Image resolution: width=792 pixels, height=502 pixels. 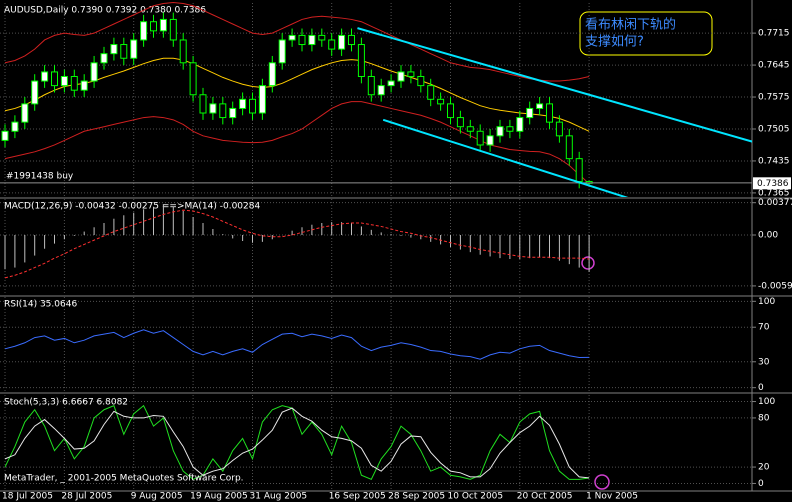 What do you see at coordinates (40, 176) in the screenshot?
I see `order-label: #1991438 buy` at bounding box center [40, 176].